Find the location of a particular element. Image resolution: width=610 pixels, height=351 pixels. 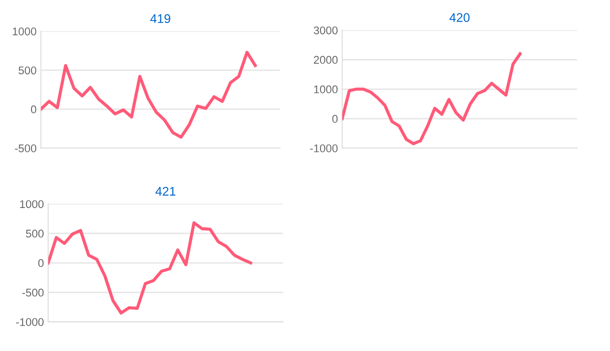

y-tick-label: 2000 is located at coordinates (326, 60).